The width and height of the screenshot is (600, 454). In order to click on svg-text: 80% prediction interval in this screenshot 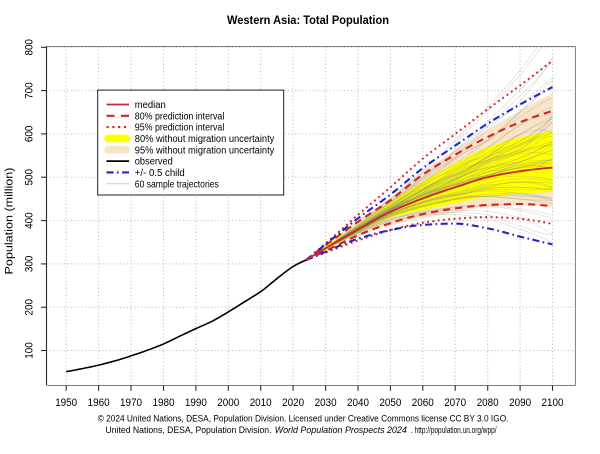, I will do `click(180, 116)`.